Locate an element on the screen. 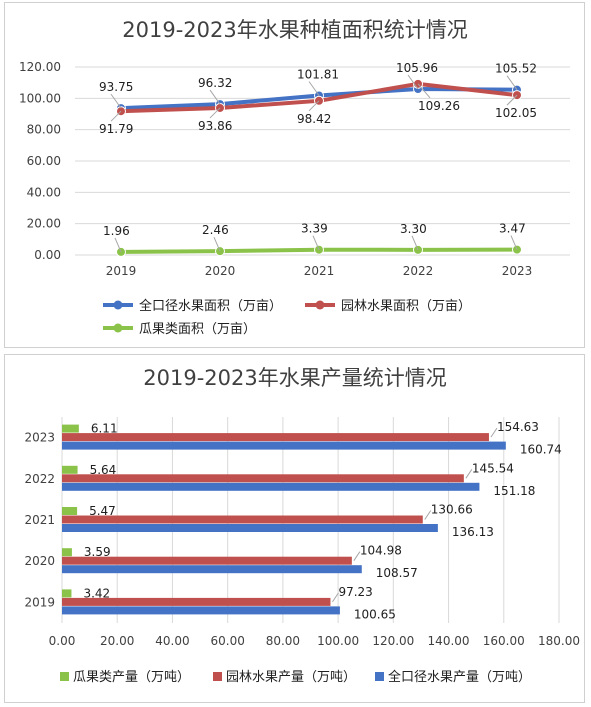  data-label: 93.75 is located at coordinates (116, 87).